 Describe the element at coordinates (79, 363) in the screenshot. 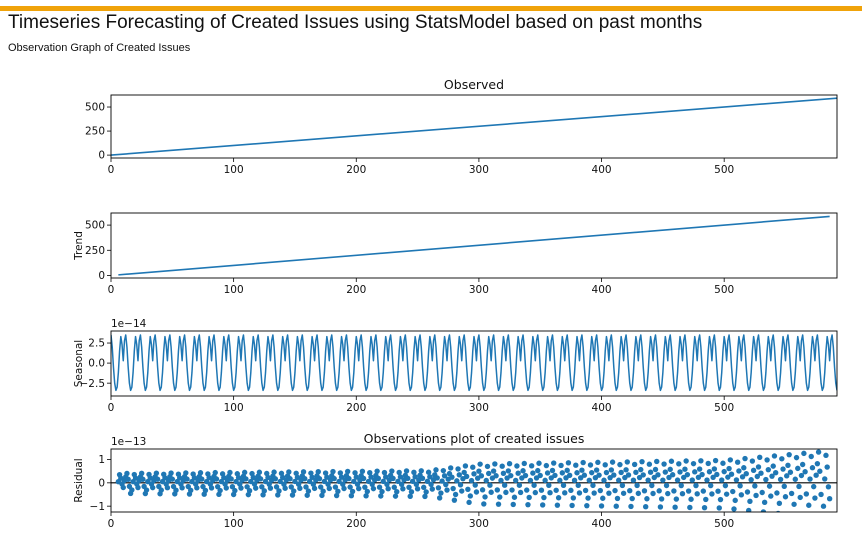

I see `y-axis-label: Seasonal` at that location.